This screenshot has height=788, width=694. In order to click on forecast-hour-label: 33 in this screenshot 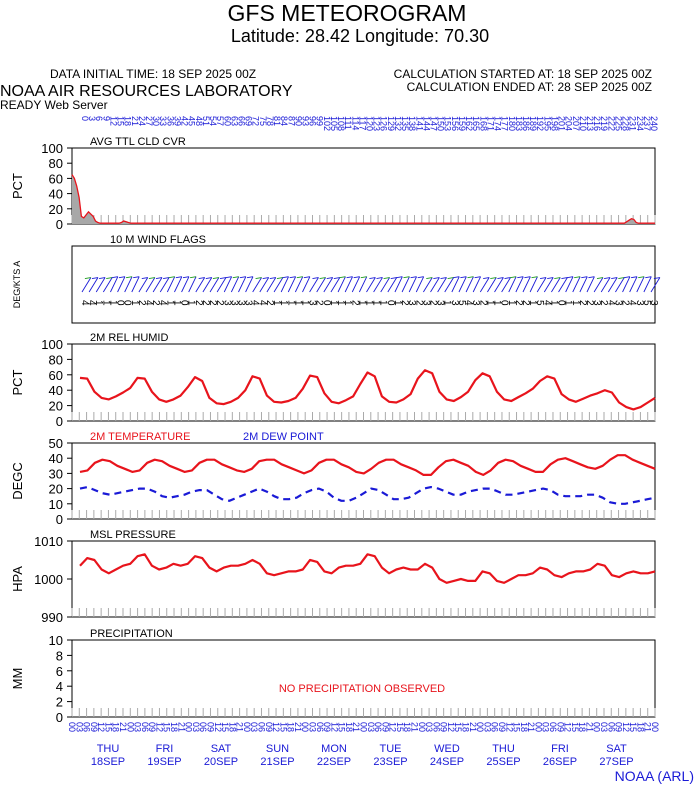, I will do `click(163, 121)`.